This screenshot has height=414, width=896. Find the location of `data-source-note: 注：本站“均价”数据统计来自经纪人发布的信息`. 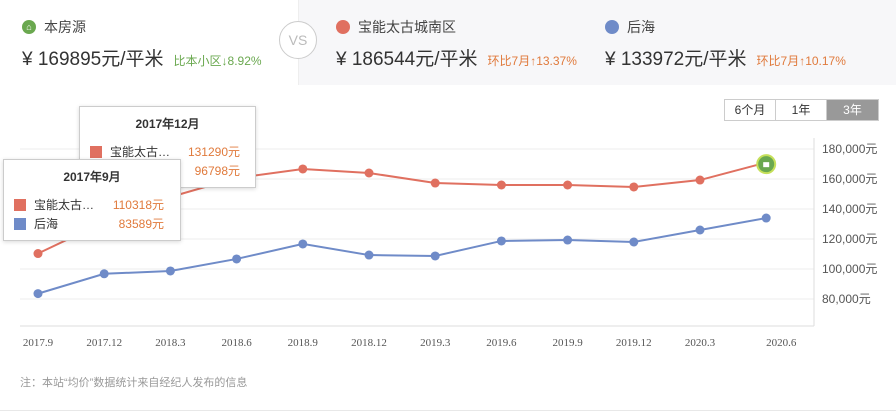

data-source-note: 注：本站“均价”数据统计来自经纪人发布的信息 is located at coordinates (134, 383).